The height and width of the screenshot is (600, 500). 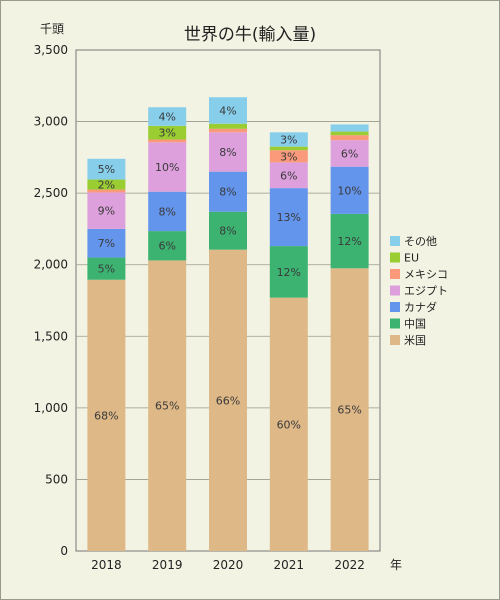 What do you see at coordinates (250, 35) in the screenshot?
I see `chart-title: 世界の牛(輸入量)` at bounding box center [250, 35].